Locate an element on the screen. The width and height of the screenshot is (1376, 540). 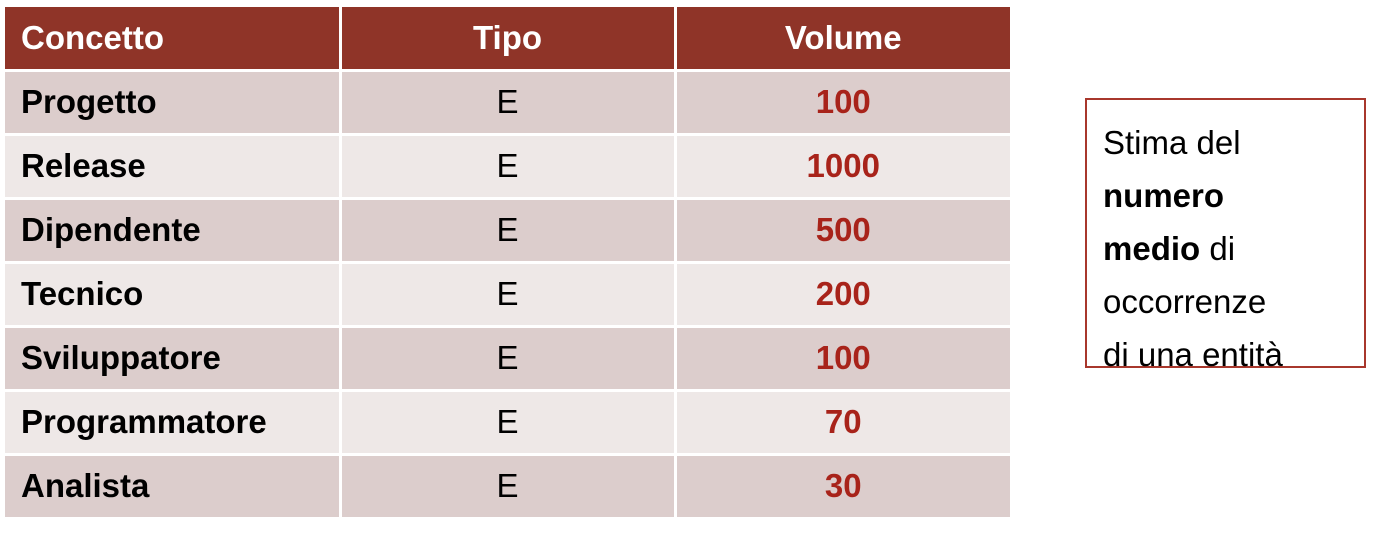
table-row: Sviluppatore E 100 is located at coordinates (507, 359).